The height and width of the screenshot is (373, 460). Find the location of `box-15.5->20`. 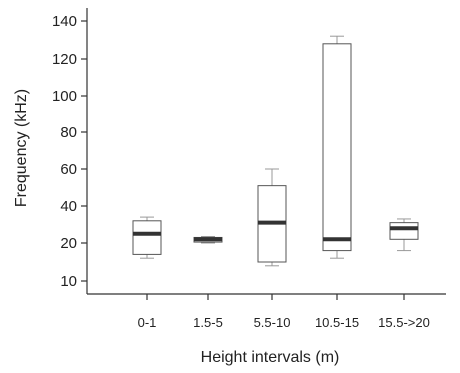

box-15.5->20 is located at coordinates (404, 235).